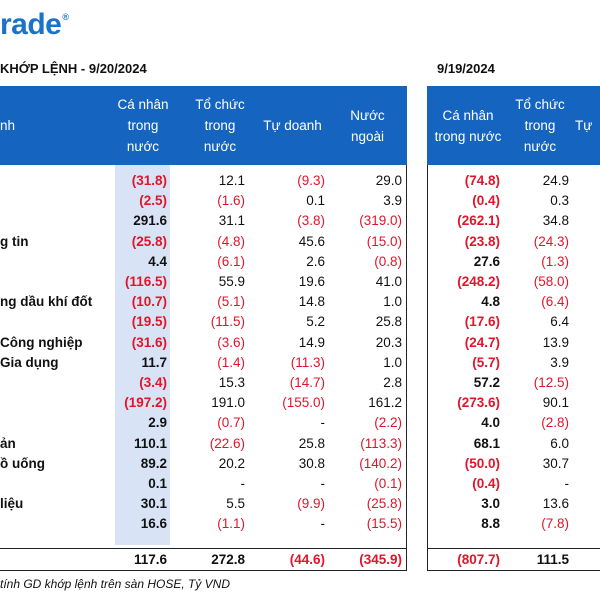 Image resolution: width=600 pixels, height=600 pixels. I want to click on table-gap, so click(417, 328).